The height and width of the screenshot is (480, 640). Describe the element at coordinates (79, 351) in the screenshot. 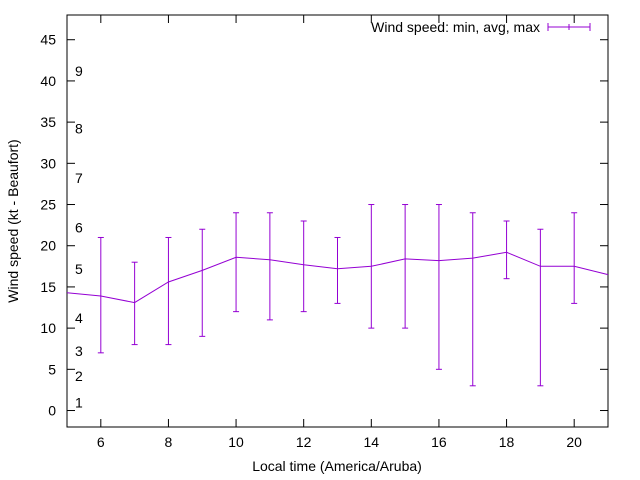

I see `beaufort-label: 3` at that location.